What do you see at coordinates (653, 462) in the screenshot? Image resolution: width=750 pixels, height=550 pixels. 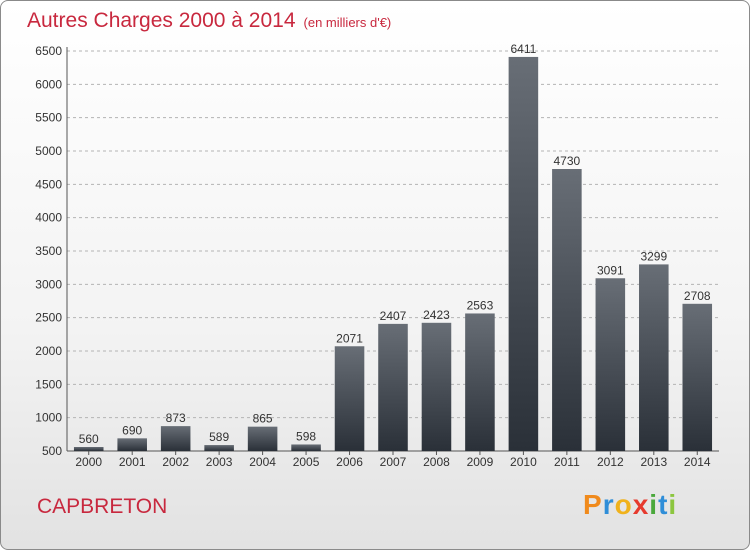 I see `x-tick-label-2013: 2013` at bounding box center [653, 462].